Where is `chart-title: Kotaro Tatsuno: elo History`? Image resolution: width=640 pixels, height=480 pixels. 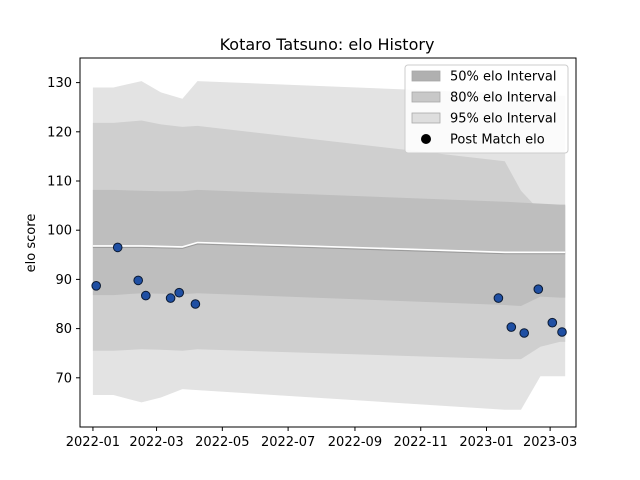 chart-title: Kotaro Tatsuno: elo History is located at coordinates (327, 44).